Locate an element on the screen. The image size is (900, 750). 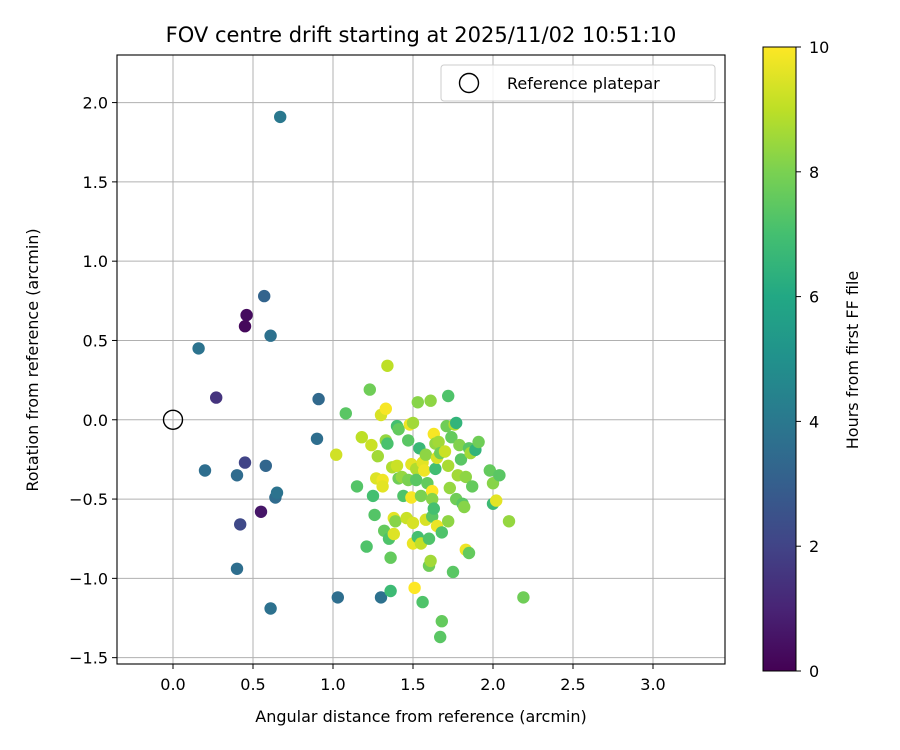
colorbar-ticks: 0 2 4 6 8 10 is located at coordinates (812, 359).